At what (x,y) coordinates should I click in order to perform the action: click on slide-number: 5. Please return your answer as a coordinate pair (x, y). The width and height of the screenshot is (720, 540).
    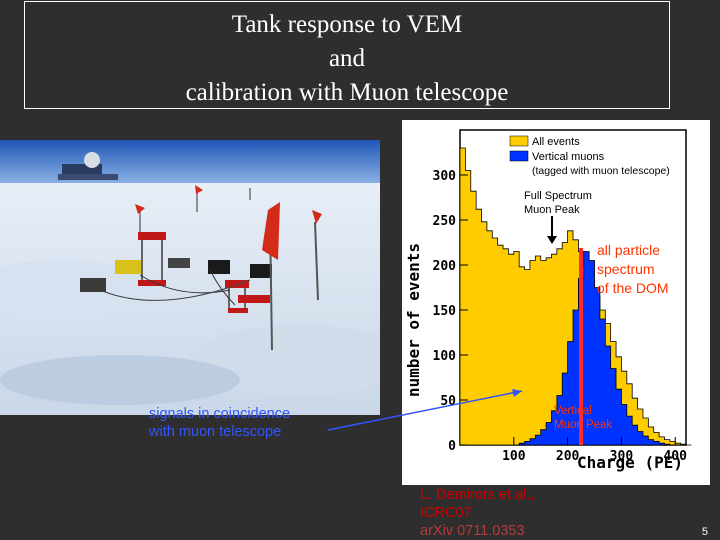
    Looking at the image, I should click on (704, 532).